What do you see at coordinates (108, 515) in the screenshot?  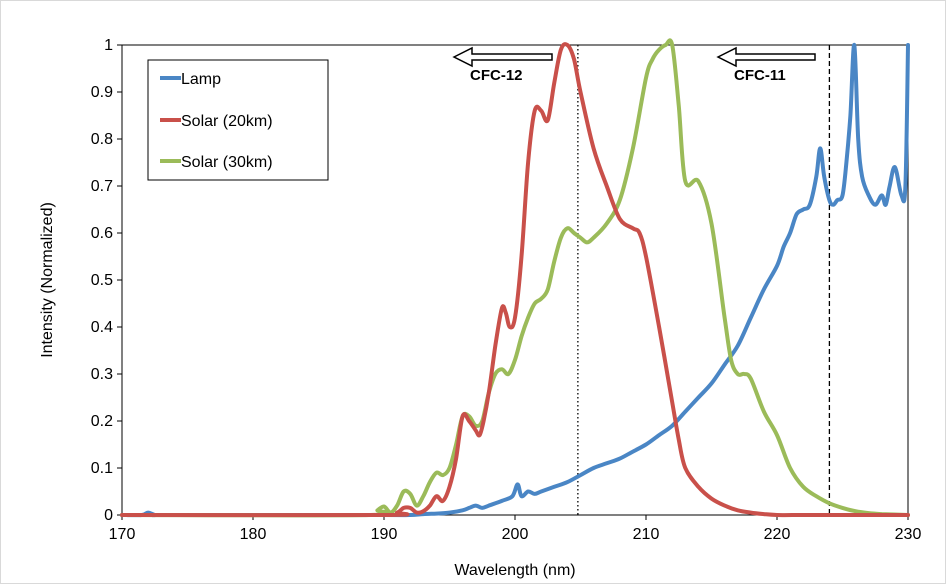 I see `y-tick-label: 0` at bounding box center [108, 515].